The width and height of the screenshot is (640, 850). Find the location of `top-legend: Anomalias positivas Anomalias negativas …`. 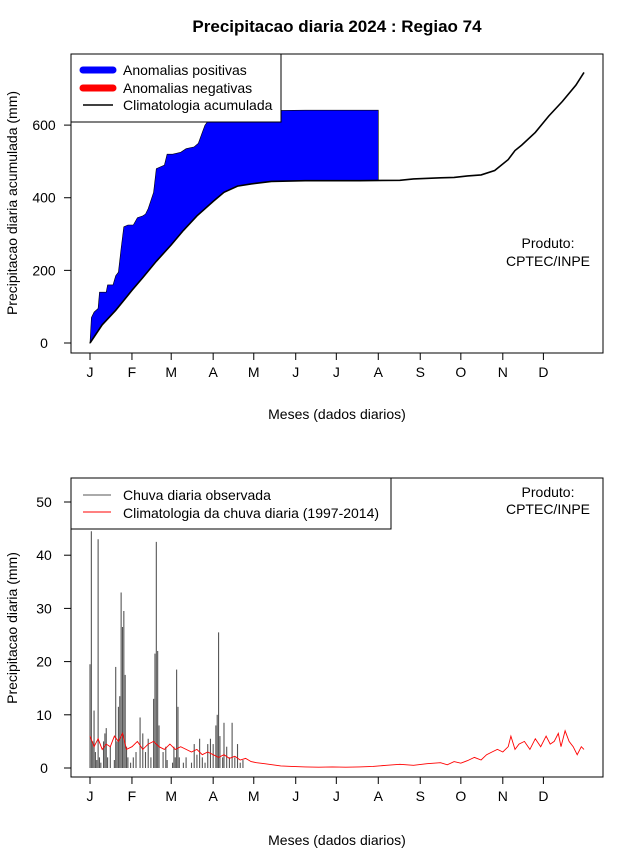

top-legend: Anomalias positivas Anomalias negativas … is located at coordinates (176, 88).